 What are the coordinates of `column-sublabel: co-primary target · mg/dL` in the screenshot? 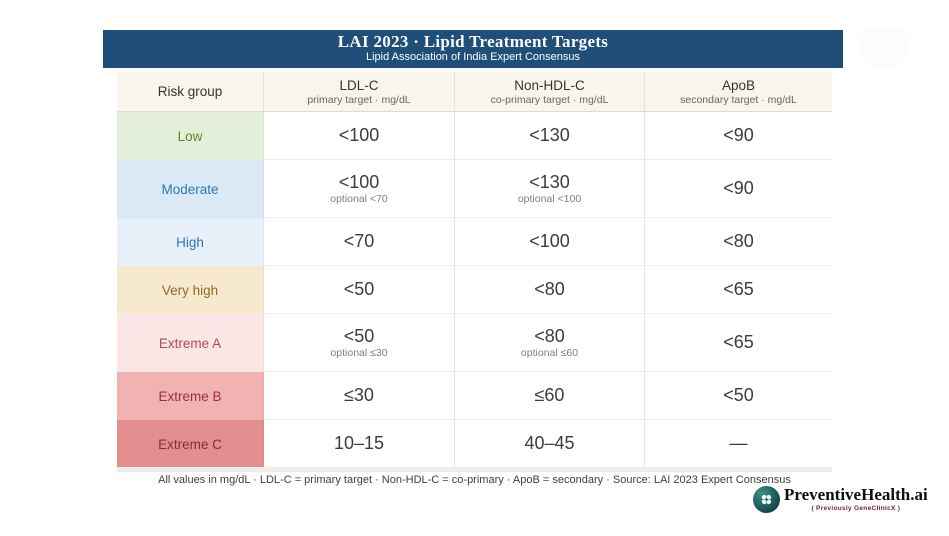 It's located at (549, 99).